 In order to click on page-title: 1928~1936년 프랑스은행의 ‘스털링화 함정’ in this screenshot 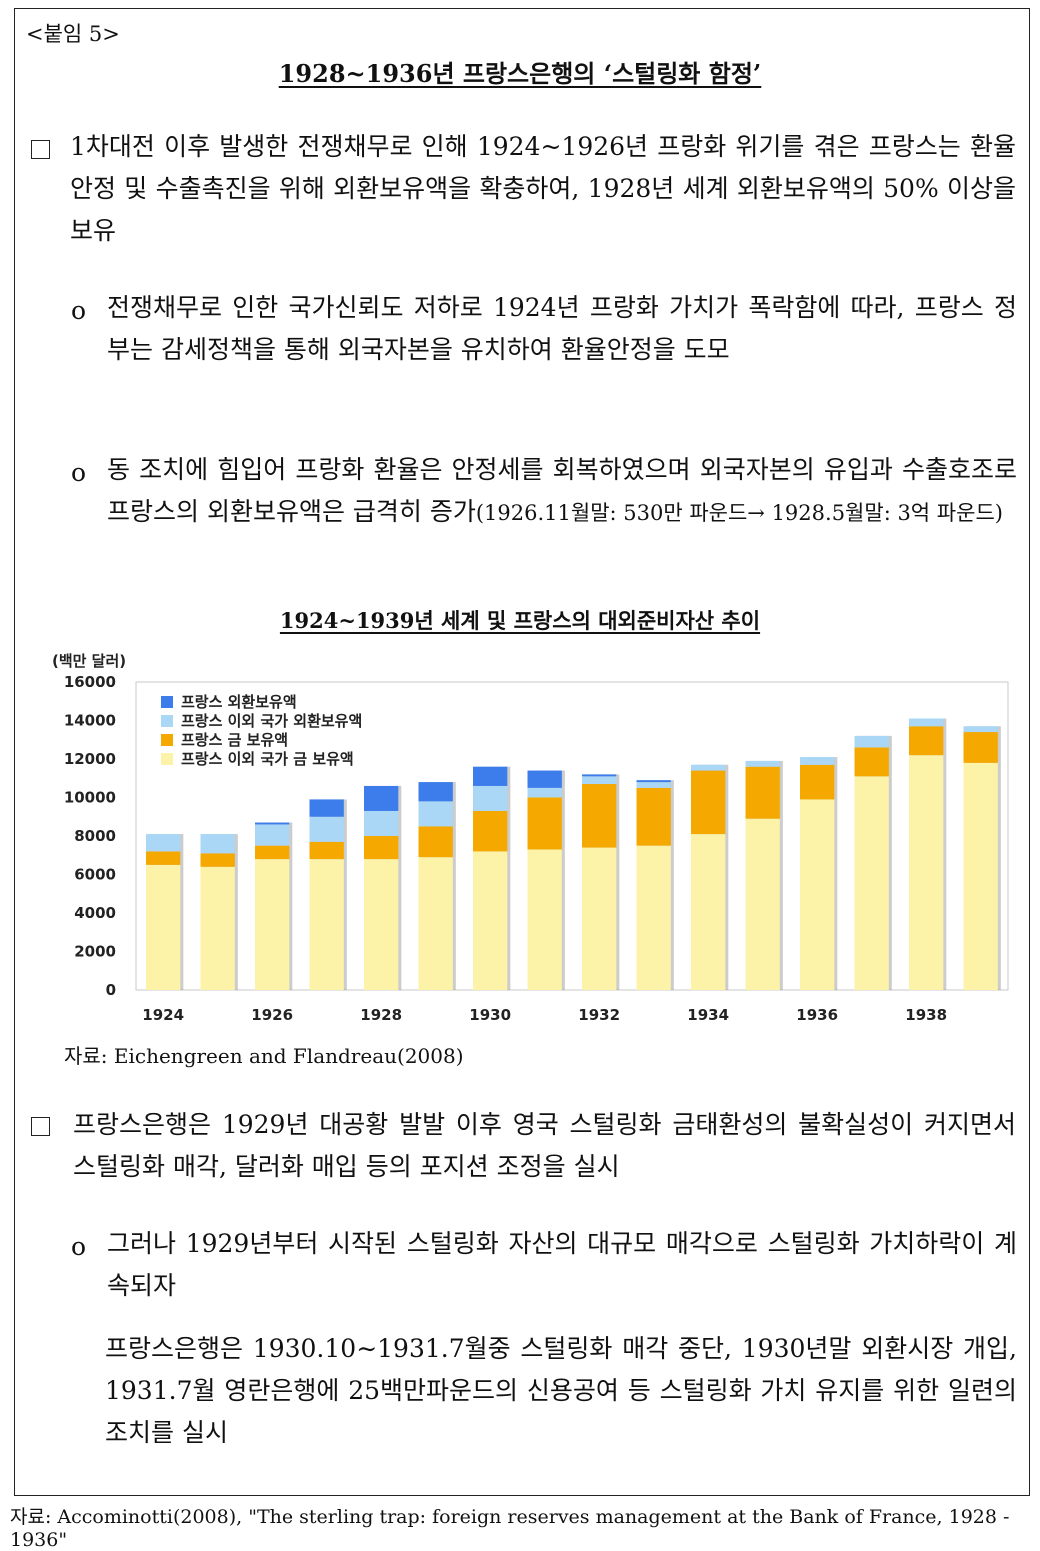, I will do `click(520, 71)`.